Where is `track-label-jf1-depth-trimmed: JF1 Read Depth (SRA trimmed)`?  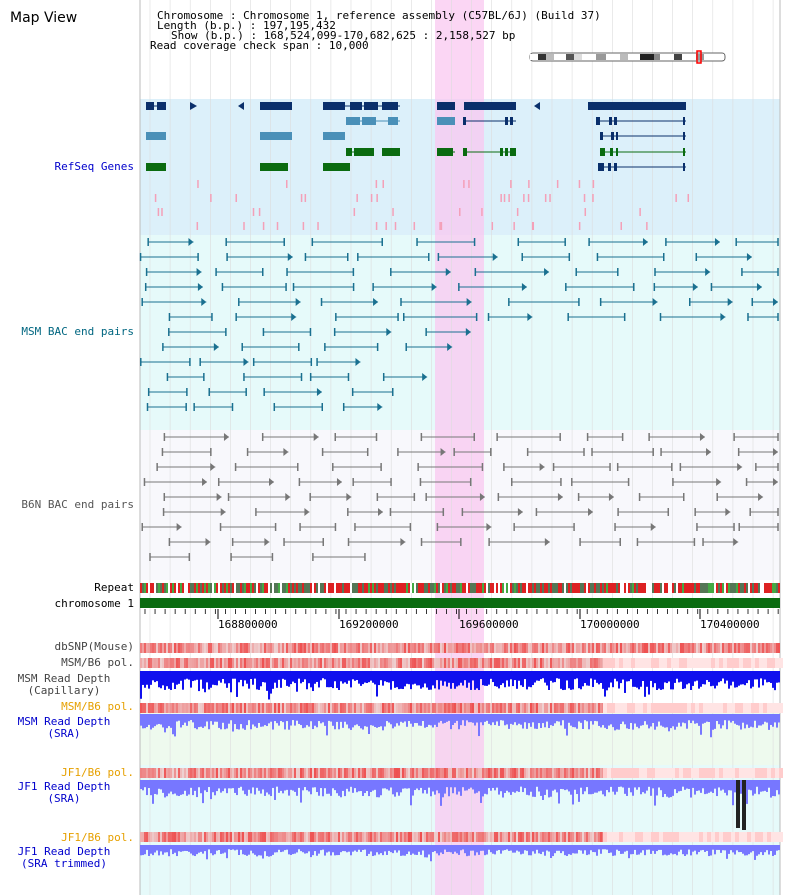 track-label-jf1-depth-trimmed: JF1 Read Depth (SRA trimmed) is located at coordinates (67, 858).